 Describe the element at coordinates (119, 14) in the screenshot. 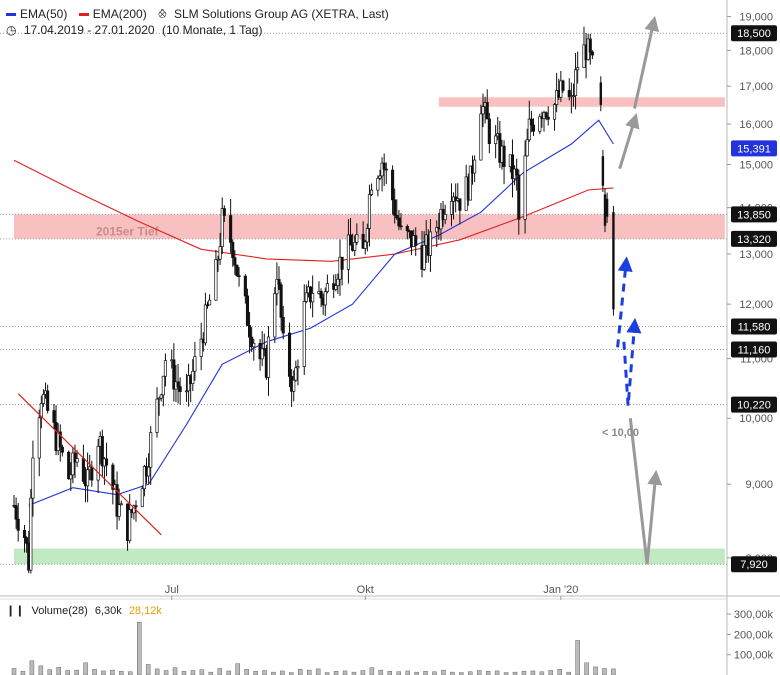

I see `ema200-label: EMA(200)` at that location.